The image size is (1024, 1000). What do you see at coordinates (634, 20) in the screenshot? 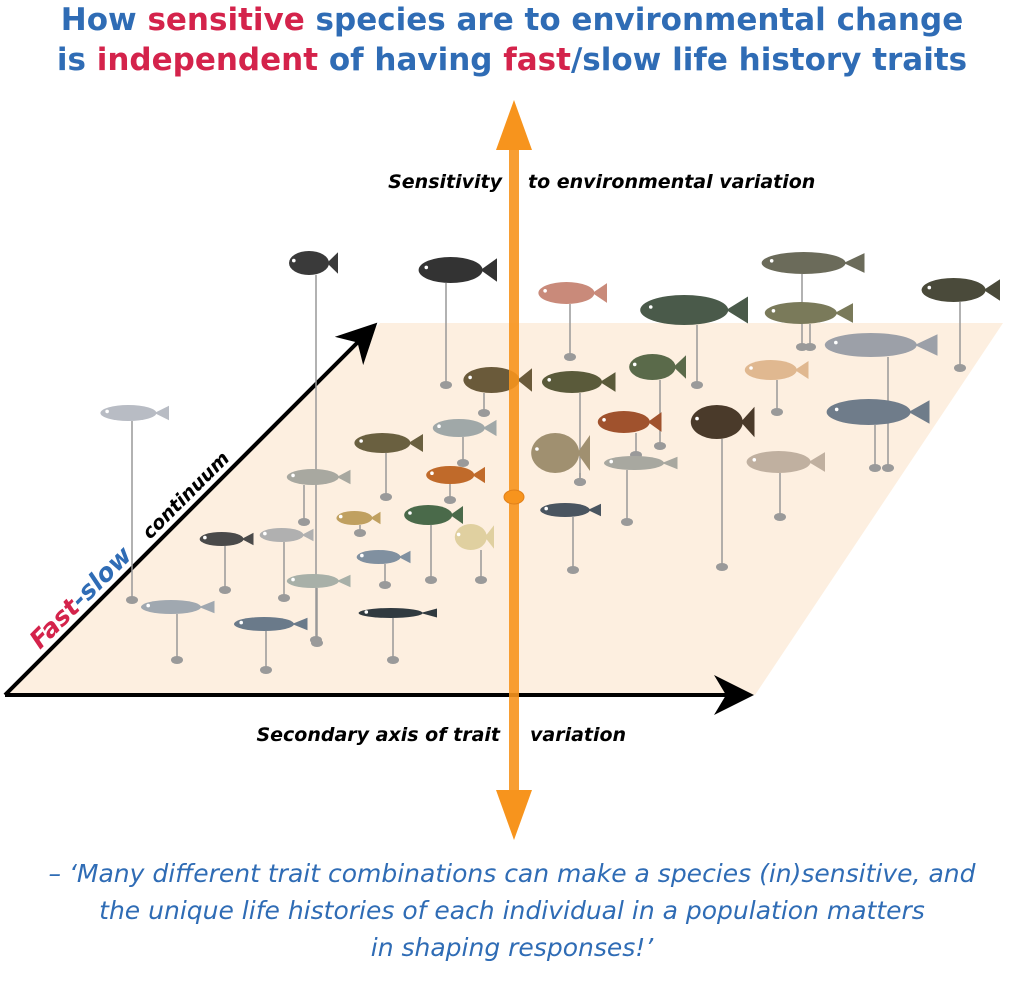
I see `title-segment: species are to environmental change` at bounding box center [634, 20].